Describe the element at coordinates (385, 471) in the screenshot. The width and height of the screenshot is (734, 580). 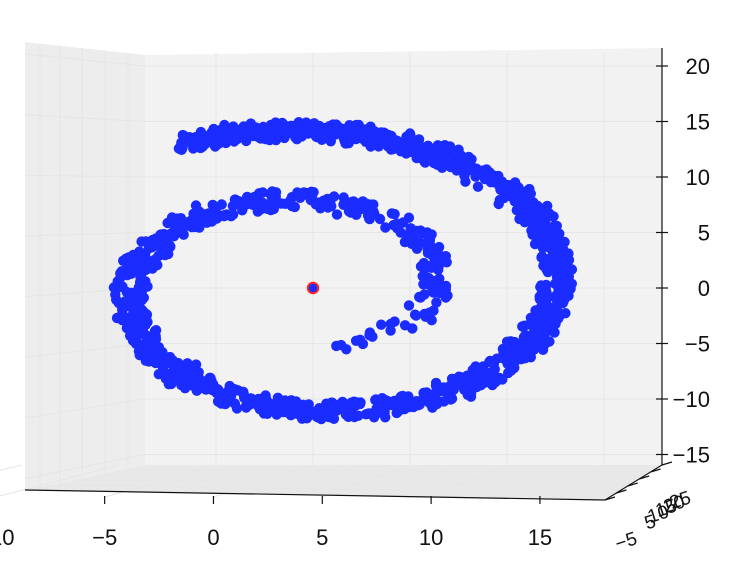
I see `grid-line-floor` at that location.